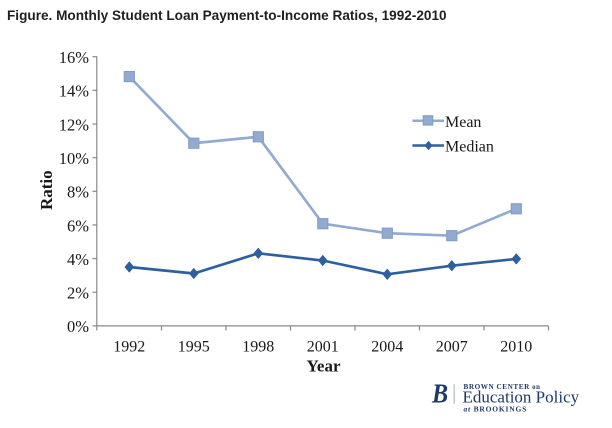  What do you see at coordinates (323, 346) in the screenshot?
I see `svg-text: 2001` at bounding box center [323, 346].